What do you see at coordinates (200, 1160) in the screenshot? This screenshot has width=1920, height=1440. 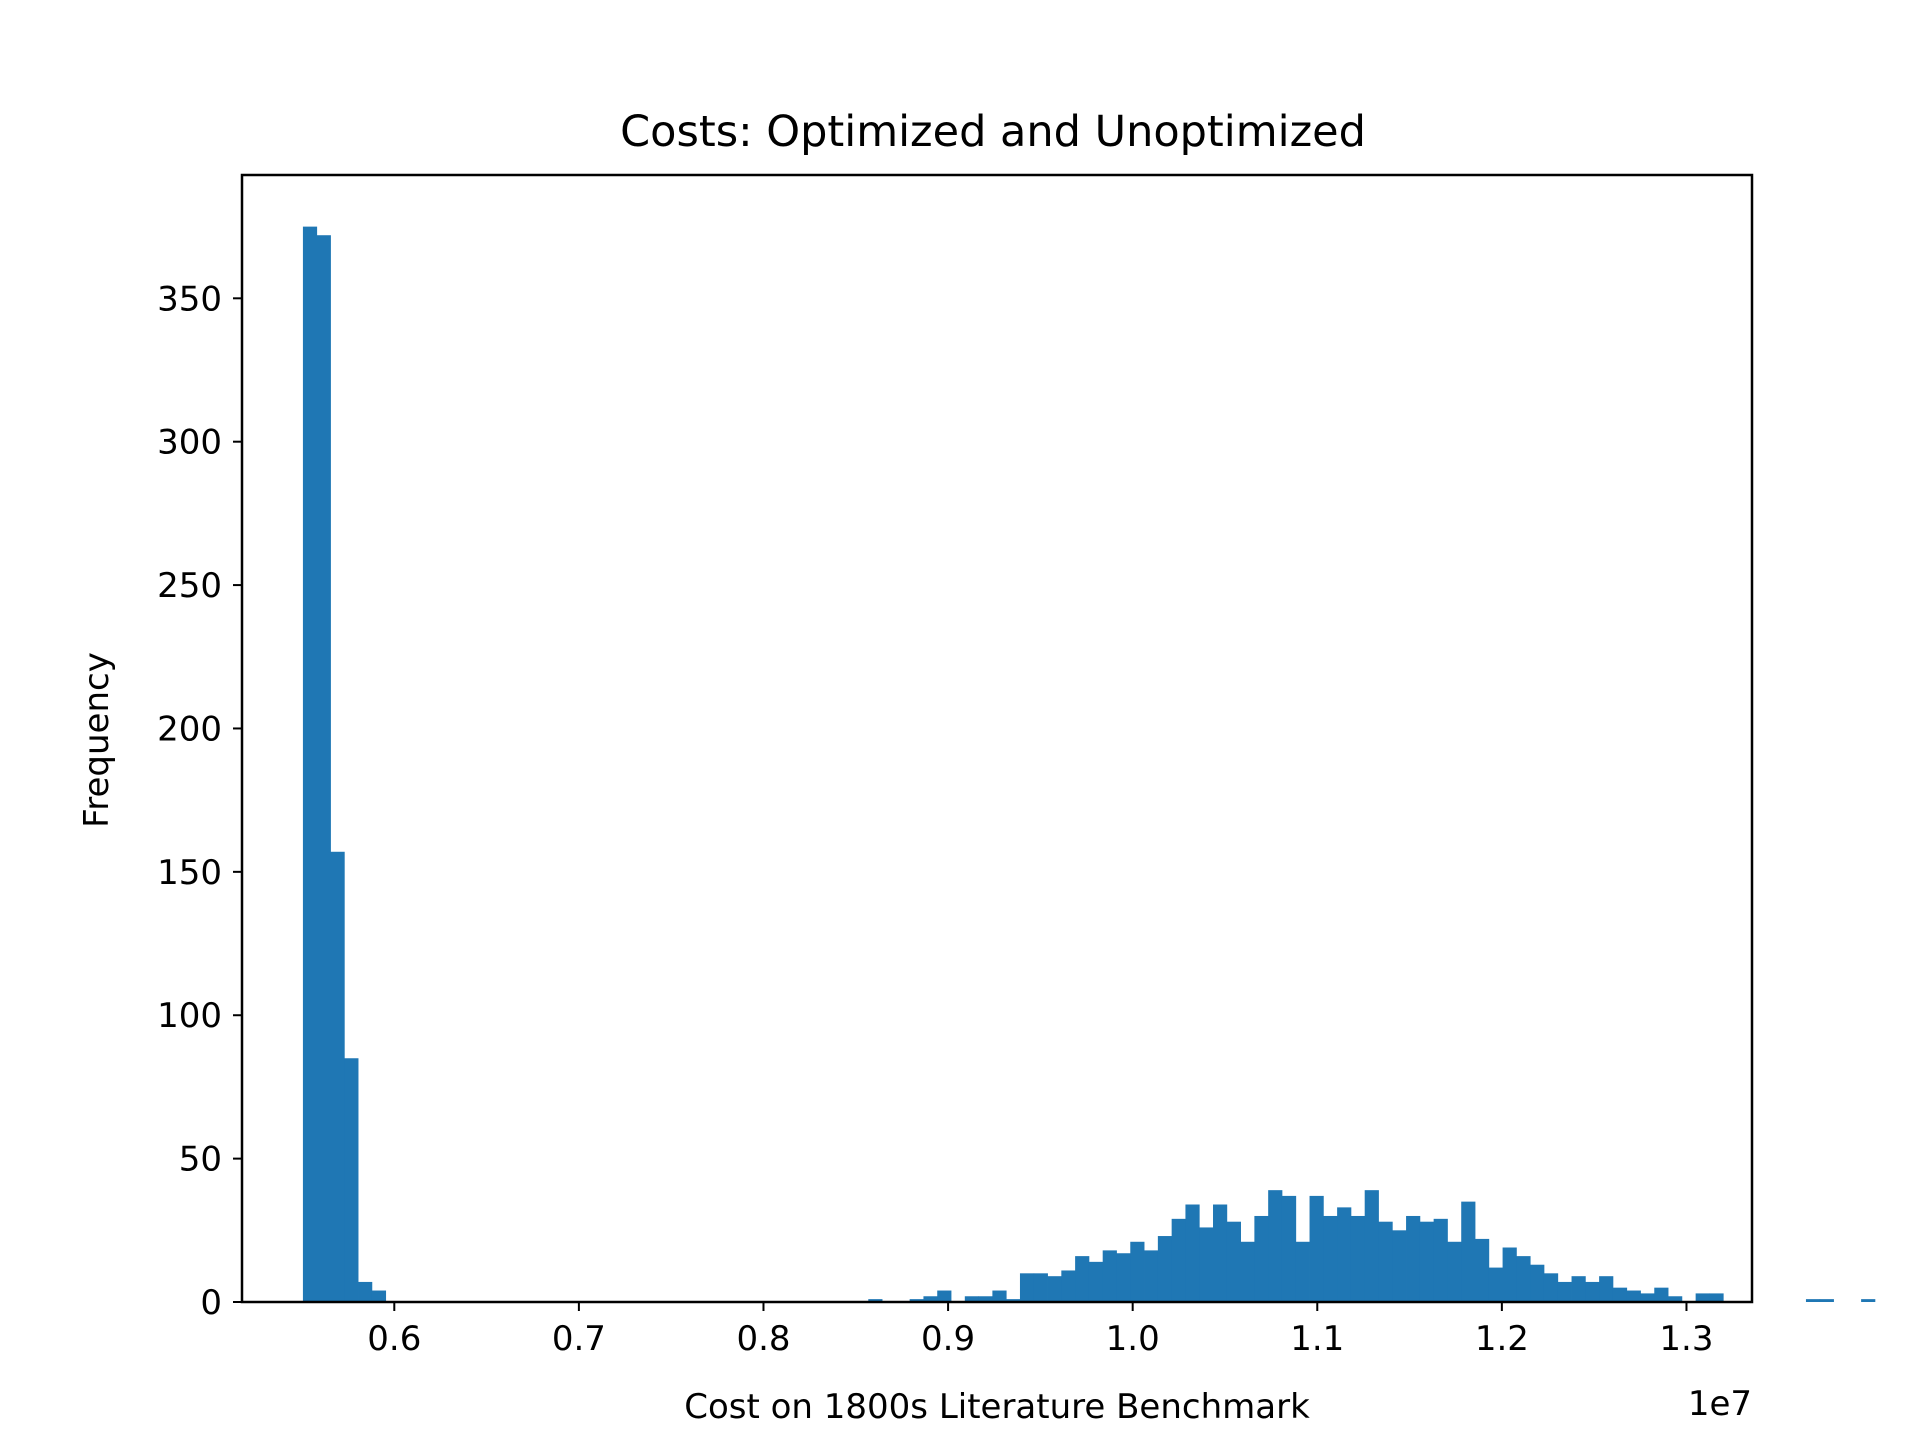 I see `y-tick-label: 50` at bounding box center [200, 1160].